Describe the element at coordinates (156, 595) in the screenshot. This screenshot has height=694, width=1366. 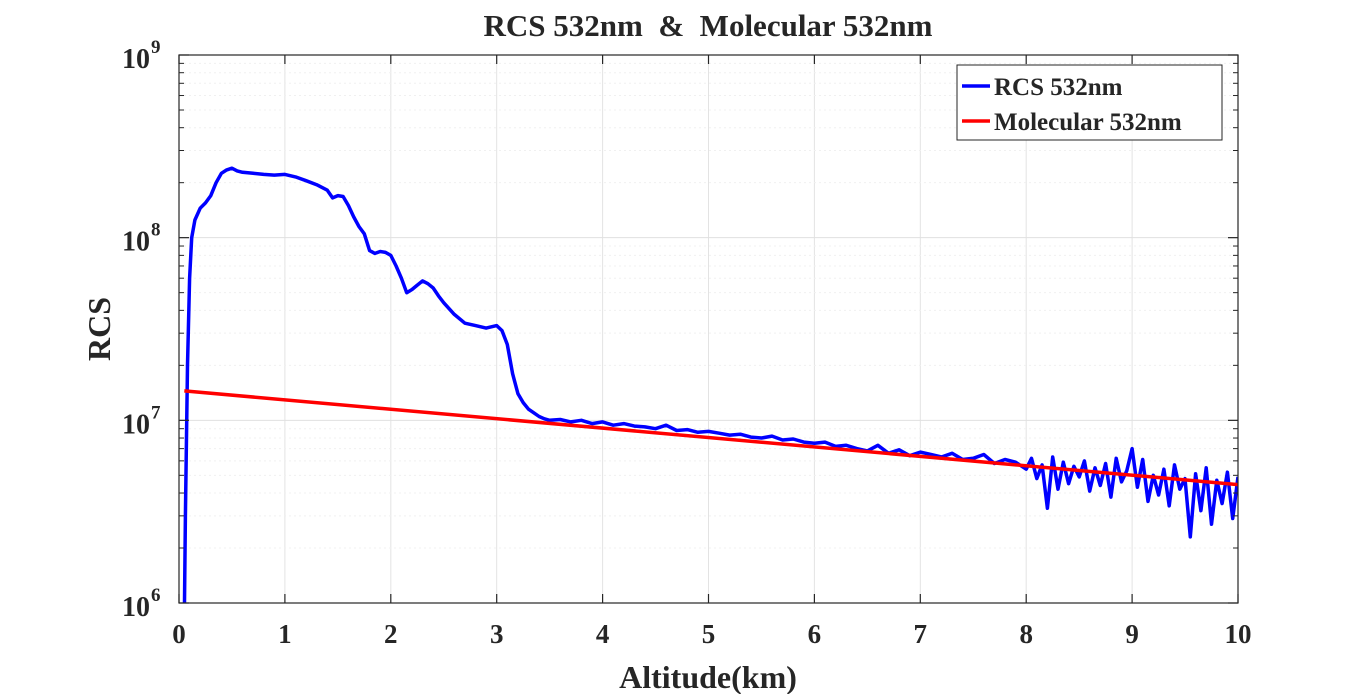
I see `y-tick-label-exponent: 6` at that location.